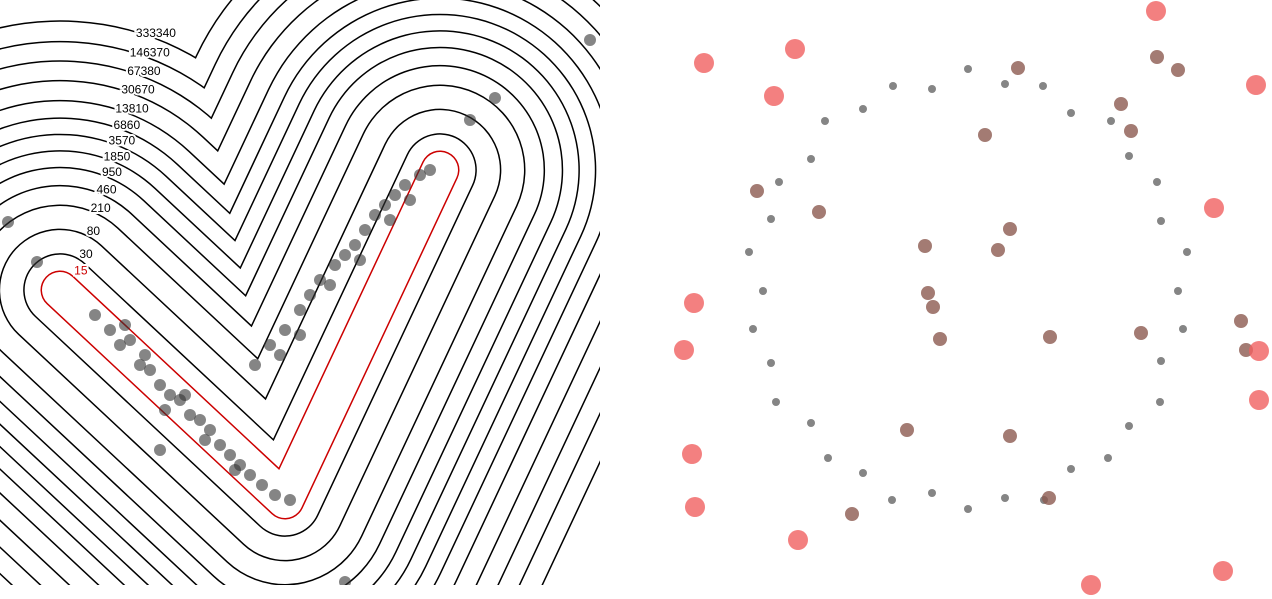 The image size is (1272, 599). Describe the element at coordinates (107, 189) in the screenshot. I see `contour-label: 460` at that location.